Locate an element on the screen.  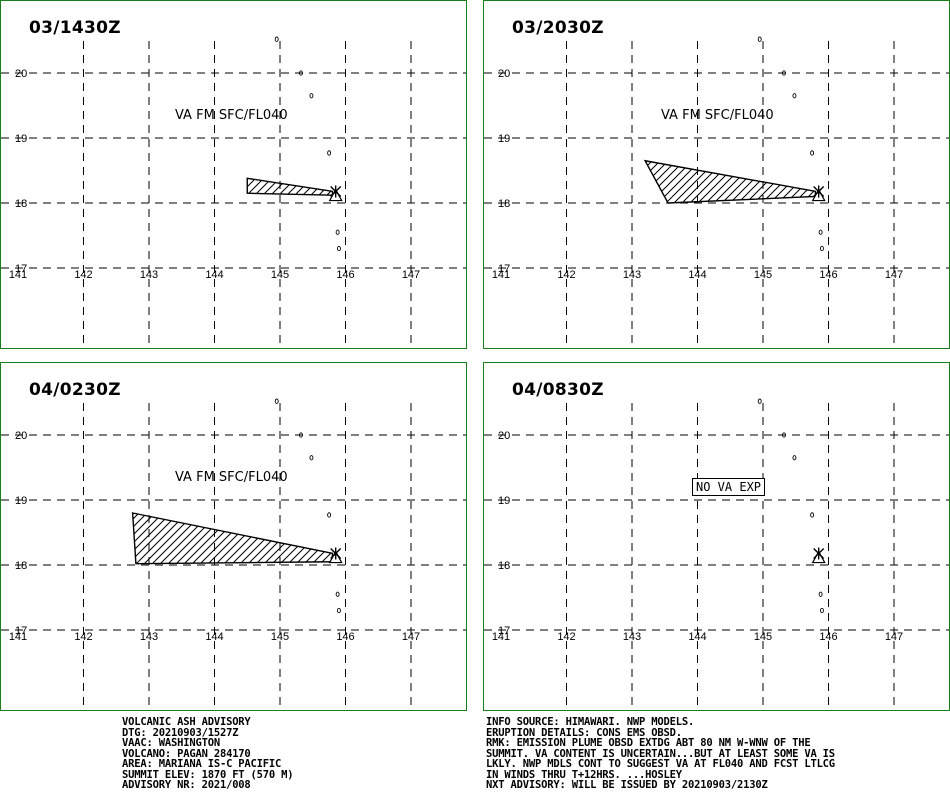
advisory-line: IN WINDS THRU T+12HRS. ...HOSLEY is located at coordinates (584, 774).